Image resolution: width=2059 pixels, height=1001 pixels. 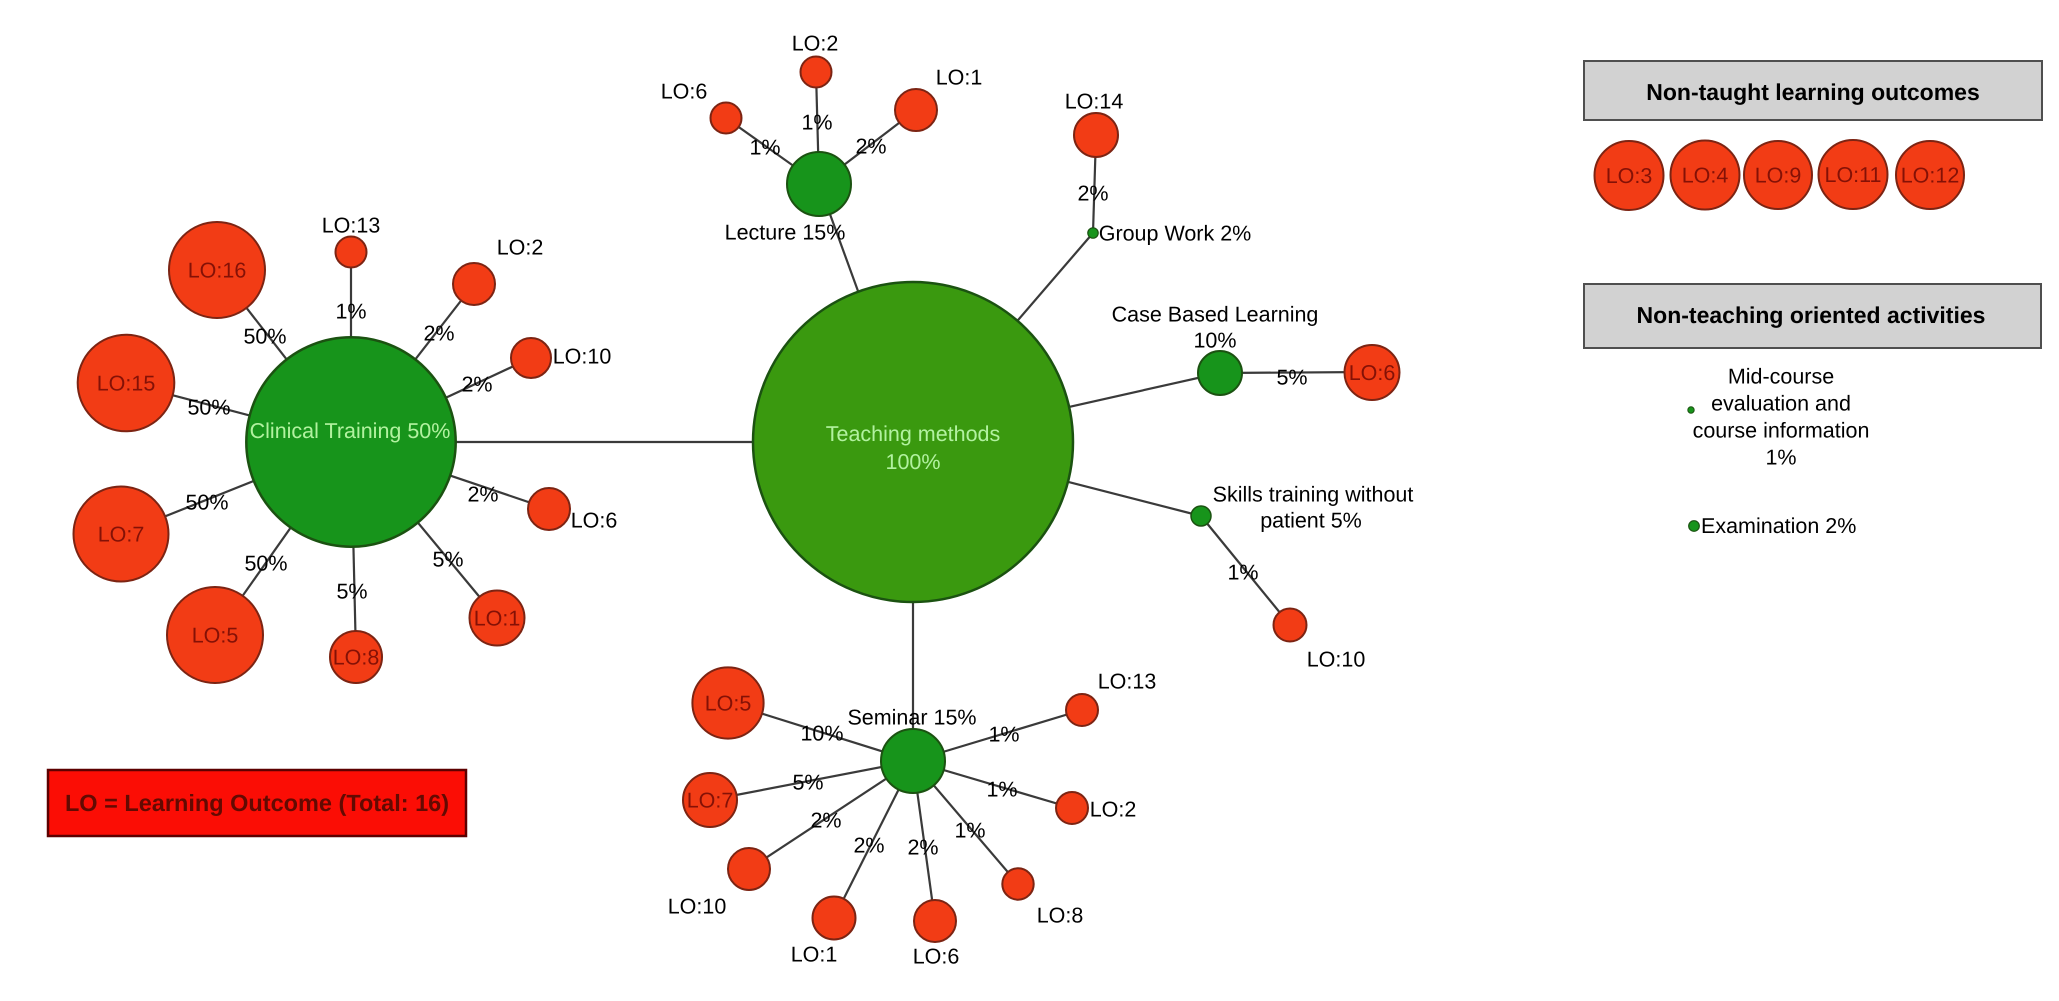 What do you see at coordinates (1813, 92) in the screenshot?
I see `svg-text: Non-taught learning outcomes` at bounding box center [1813, 92].